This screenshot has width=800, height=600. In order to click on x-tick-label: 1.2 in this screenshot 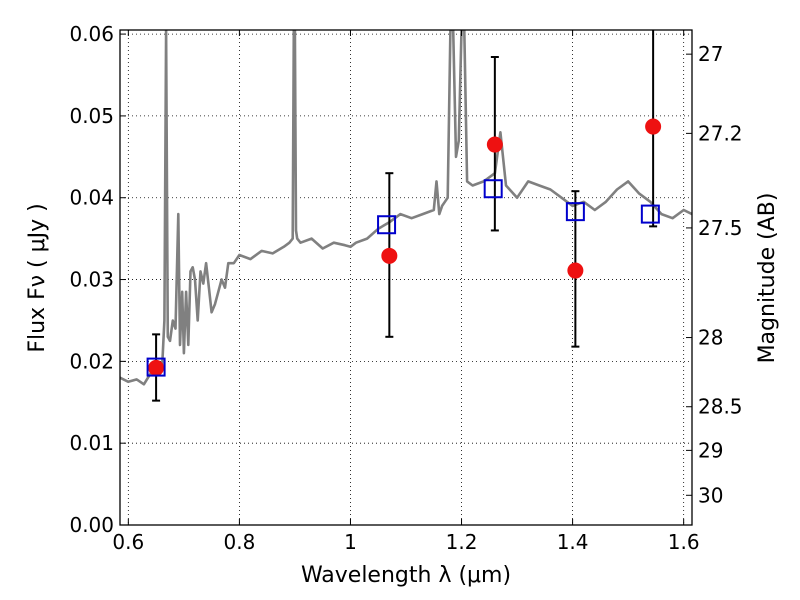, I will do `click(462, 542)`.